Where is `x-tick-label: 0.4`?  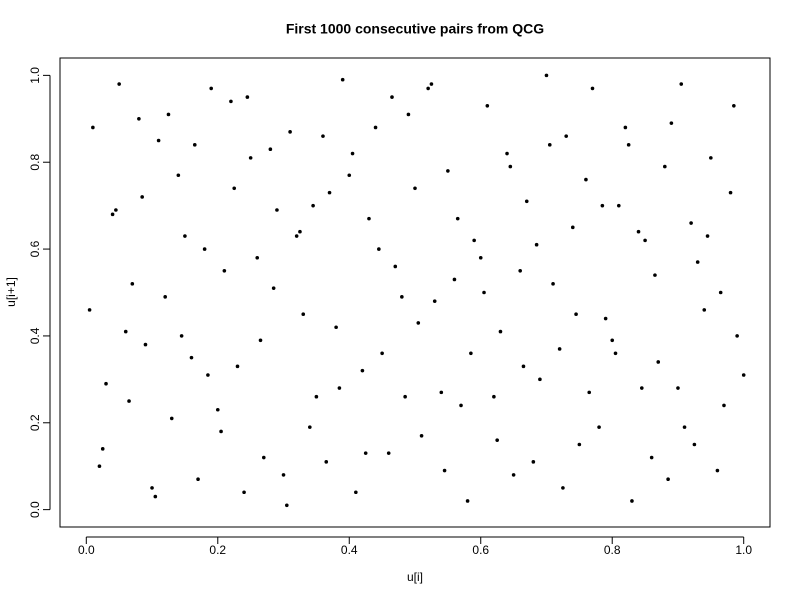 x-tick-label: 0.4 is located at coordinates (349, 550).